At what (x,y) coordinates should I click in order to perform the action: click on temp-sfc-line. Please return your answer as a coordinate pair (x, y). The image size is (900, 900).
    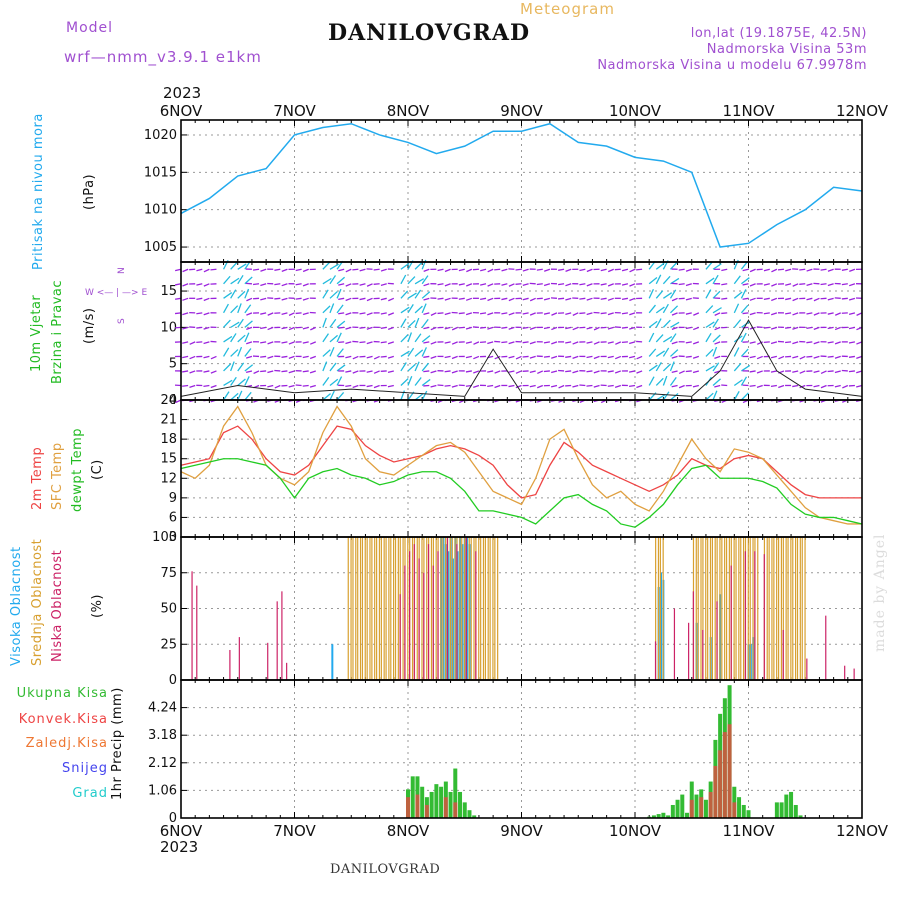
    Looking at the image, I should click on (521, 465).